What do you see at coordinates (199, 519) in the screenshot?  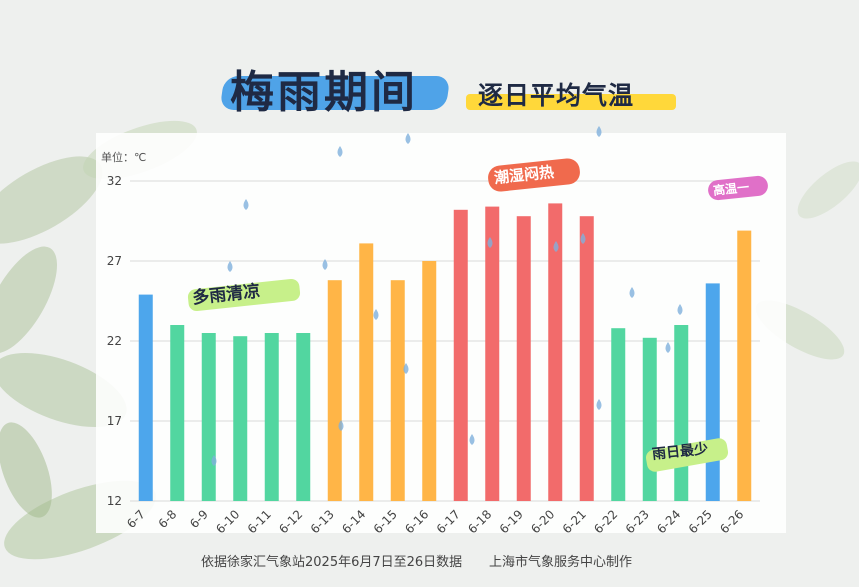 I see `x-tick-label: 6-9` at bounding box center [199, 519].